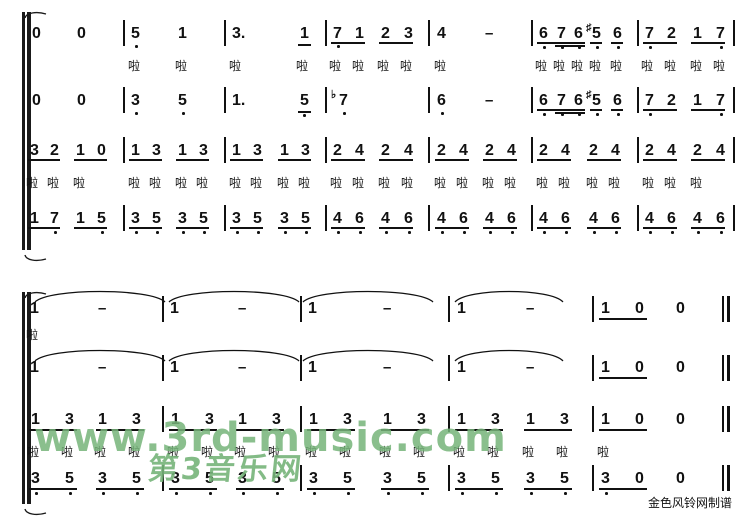  I want to click on flat-icon: ♭, so click(334, 95).